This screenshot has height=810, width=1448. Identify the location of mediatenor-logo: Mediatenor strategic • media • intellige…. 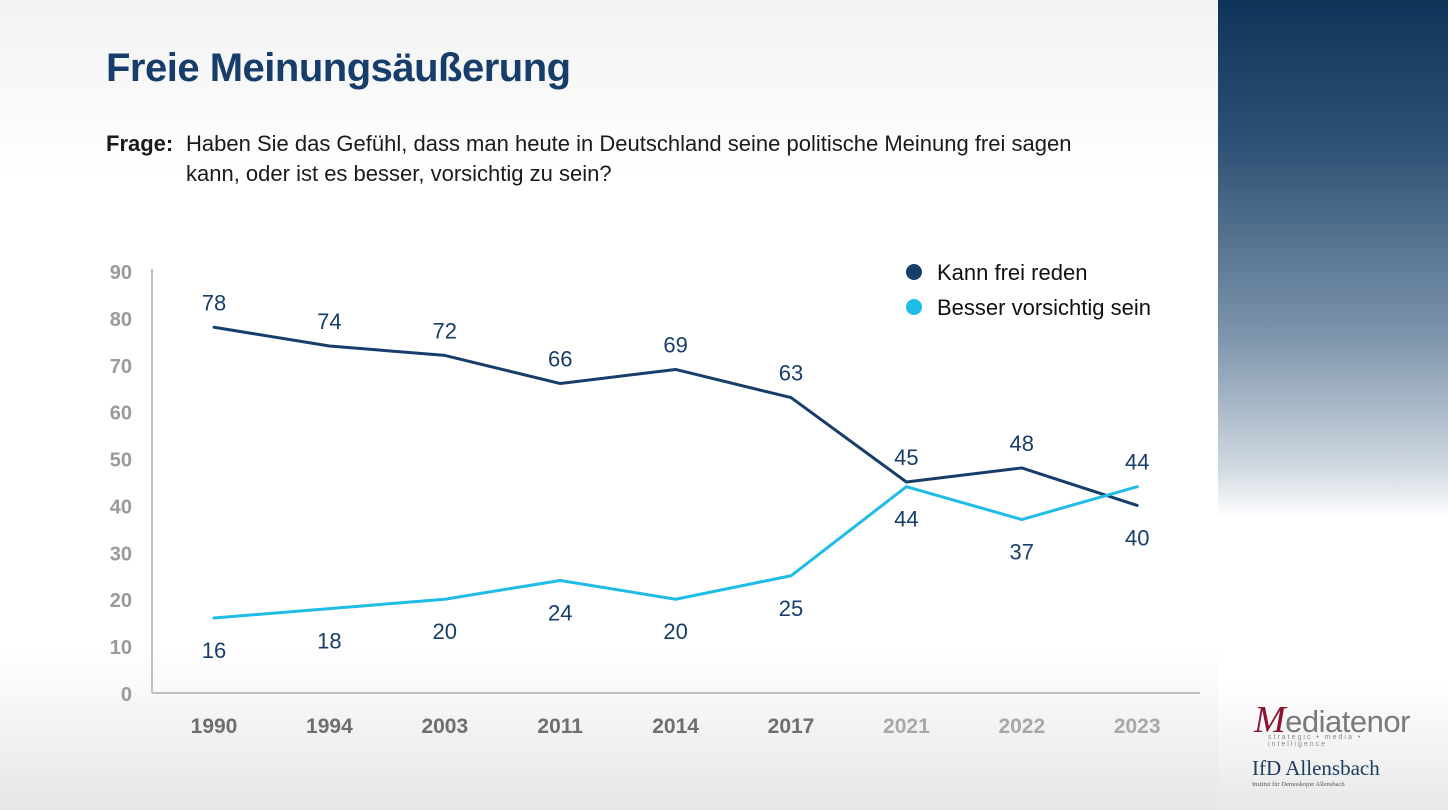
(1339, 723).